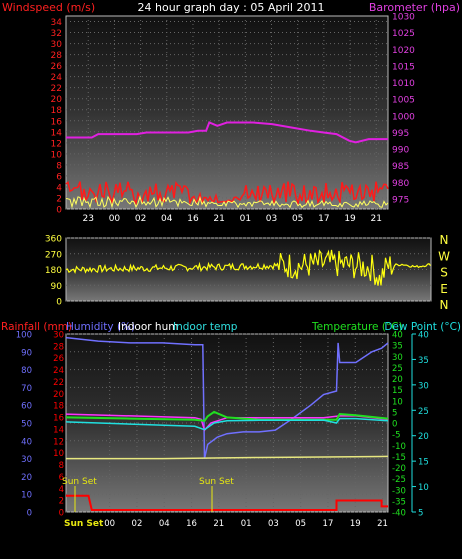 Image resolution: width=462 pixels, height=559 pixels. I want to click on rainfall-tick-label: 30, so click(58, 336).